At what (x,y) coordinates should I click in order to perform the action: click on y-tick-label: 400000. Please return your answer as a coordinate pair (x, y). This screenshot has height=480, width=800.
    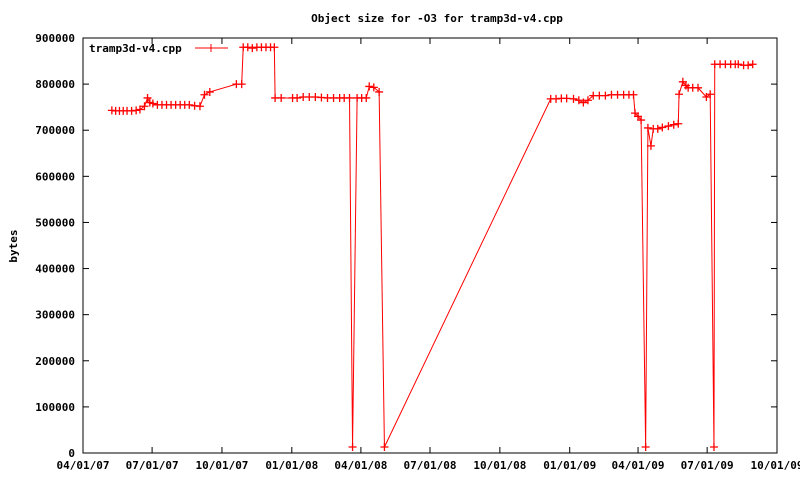
    Looking at the image, I should click on (55, 269).